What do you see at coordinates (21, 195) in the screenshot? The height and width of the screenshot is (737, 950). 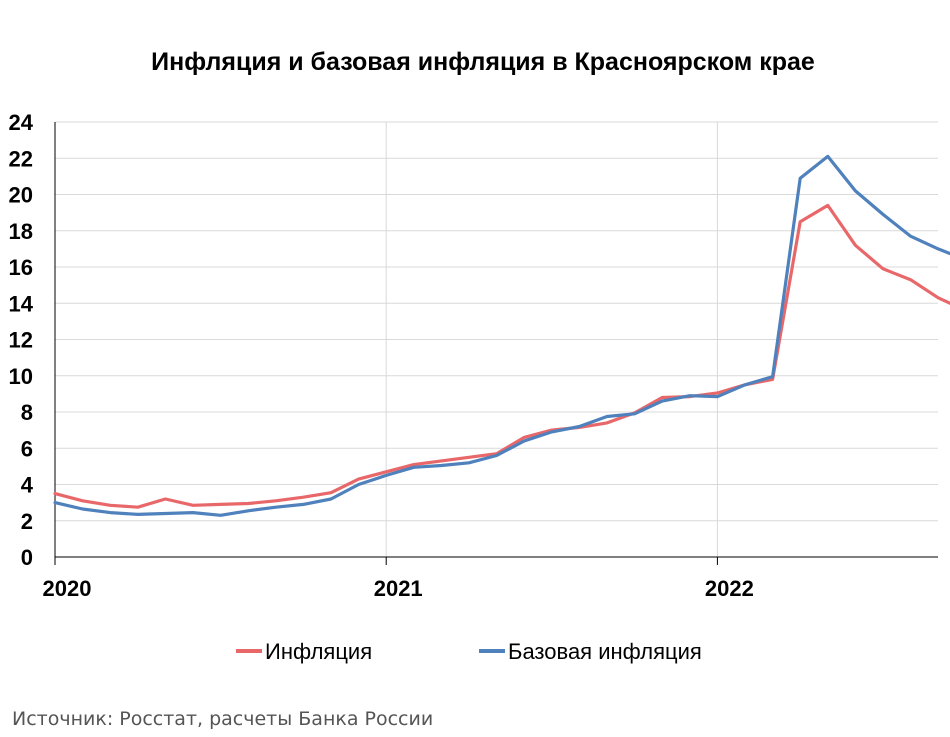 I see `y-tick-label: 20` at bounding box center [21, 195].